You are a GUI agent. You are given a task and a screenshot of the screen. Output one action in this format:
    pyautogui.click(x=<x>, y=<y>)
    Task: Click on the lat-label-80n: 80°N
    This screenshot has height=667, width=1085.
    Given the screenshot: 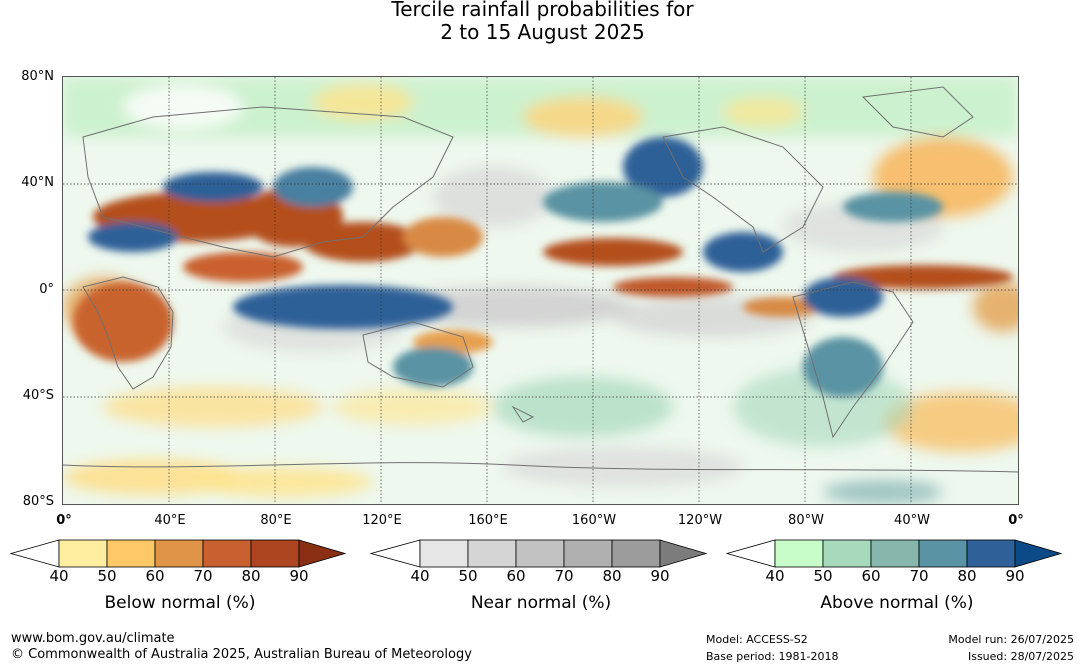 What is the action you would take?
    pyautogui.click(x=37, y=76)
    